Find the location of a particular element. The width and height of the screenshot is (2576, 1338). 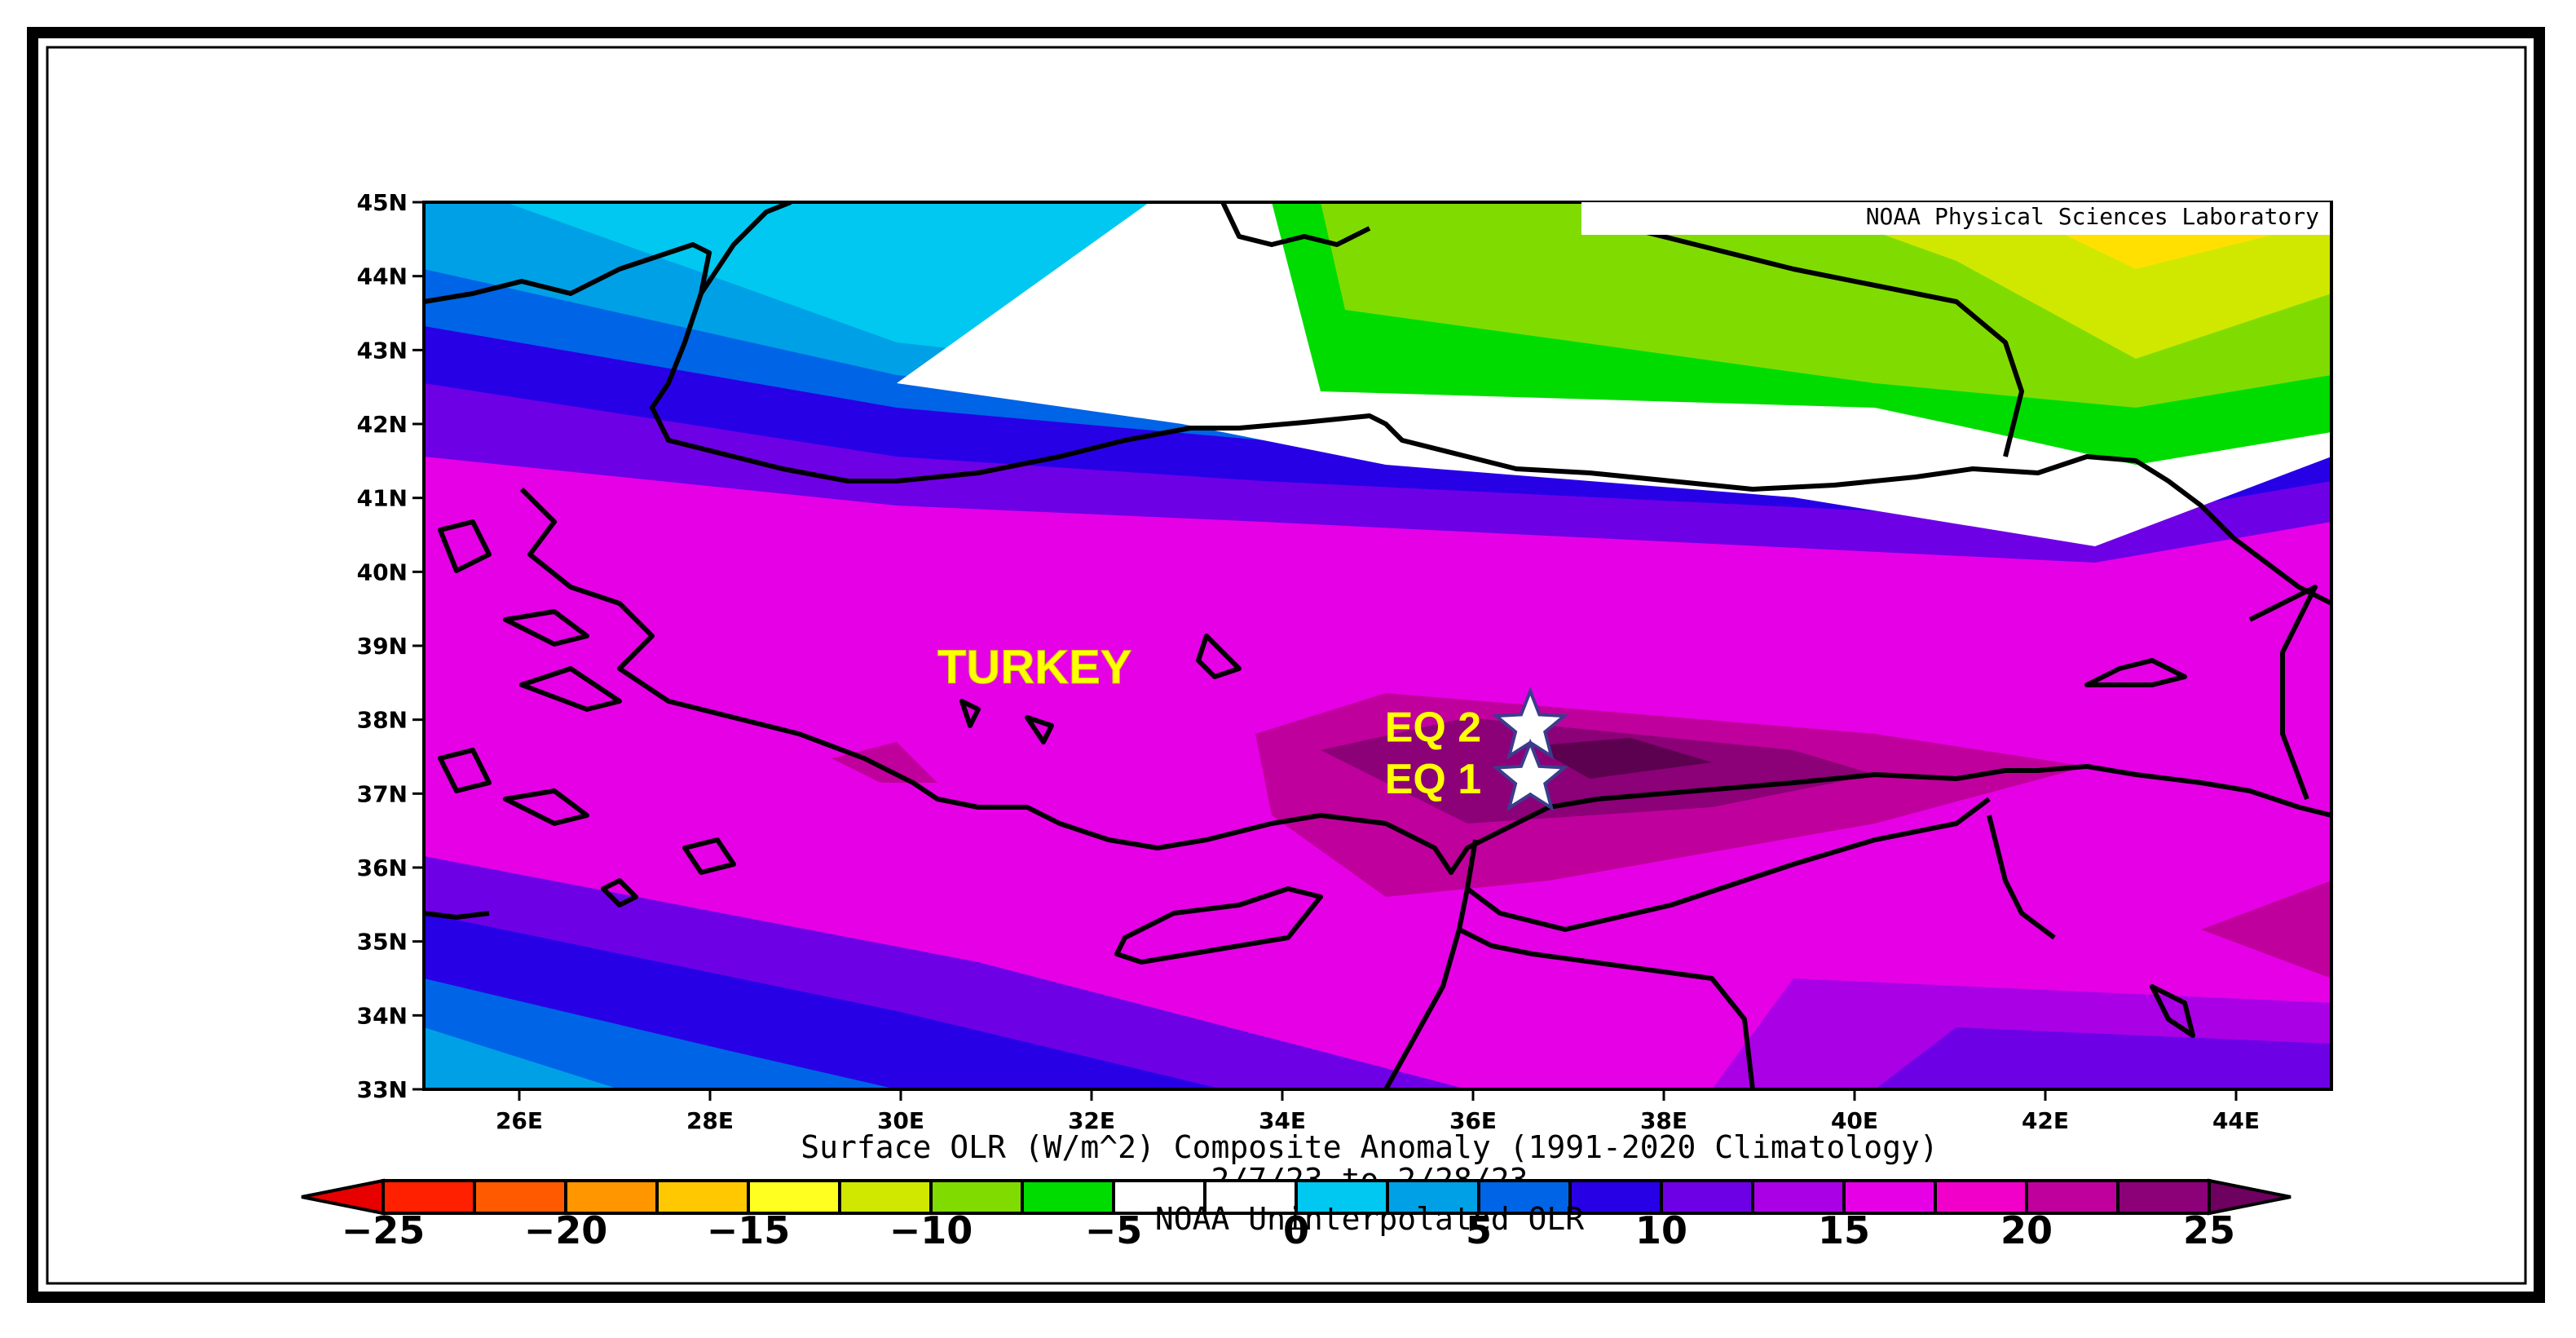

colorbar-high-arrow is located at coordinates (2249, 1197).